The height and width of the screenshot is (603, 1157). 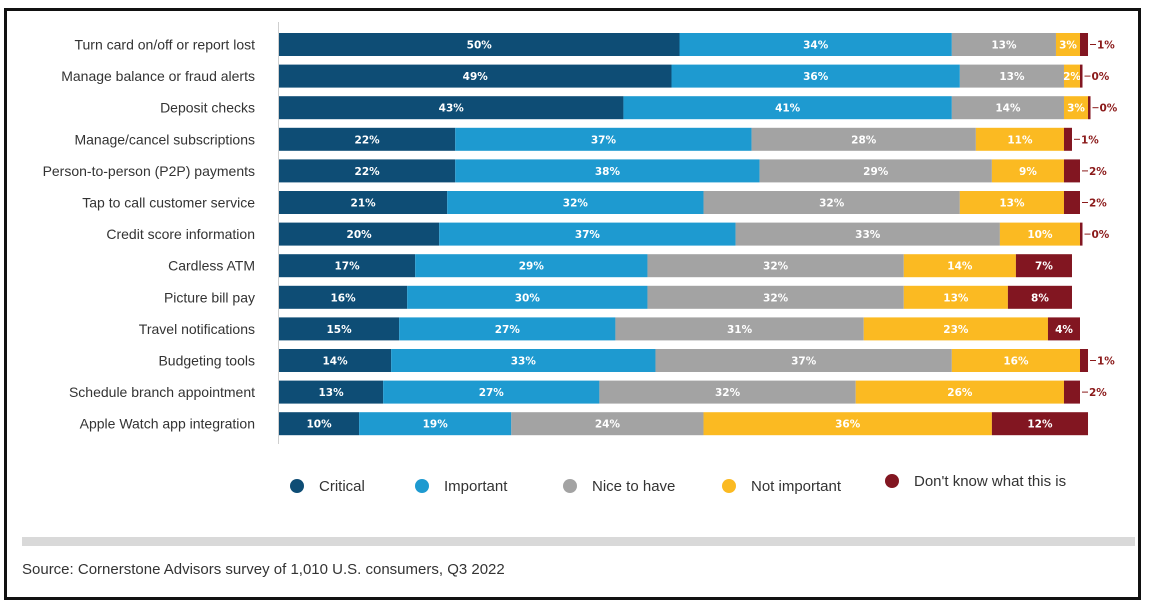 What do you see at coordinates (570, 486) in the screenshot?
I see `legend-swatch-nice-to-have` at bounding box center [570, 486].